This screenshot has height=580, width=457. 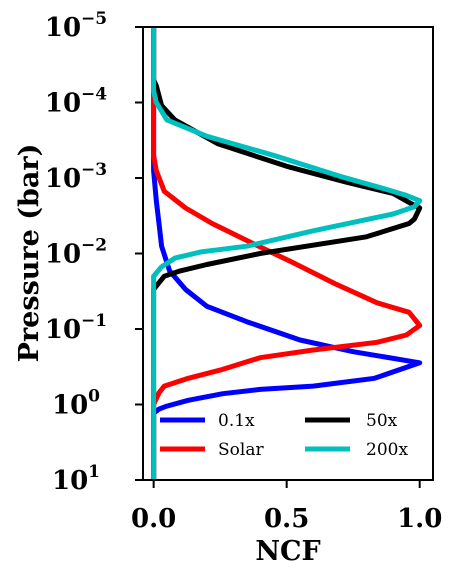 What do you see at coordinates (29, 253) in the screenshot?
I see `y-axis-title: Pressure (bar)` at bounding box center [29, 253].